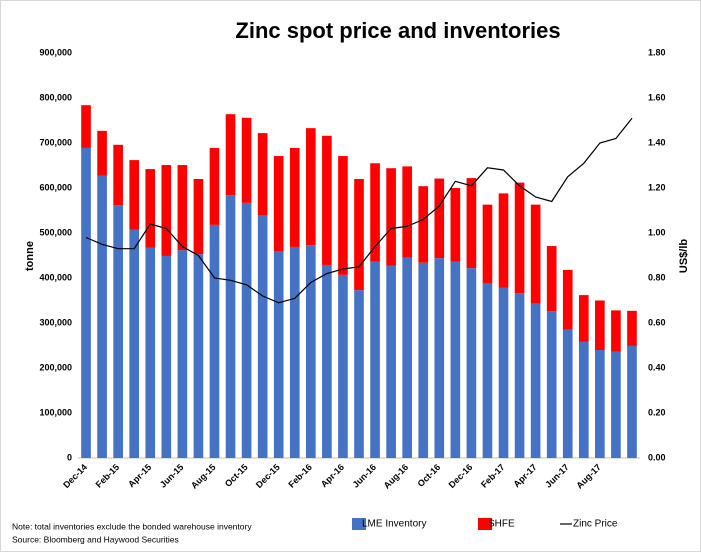  What do you see at coordinates (55, 97) in the screenshot?
I see `y-tick-label: 800,000` at bounding box center [55, 97].